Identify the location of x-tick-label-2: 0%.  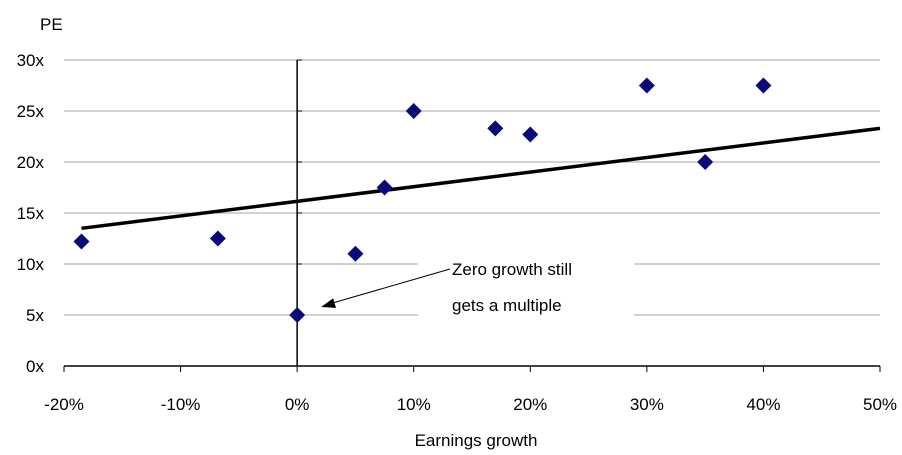
(297, 404).